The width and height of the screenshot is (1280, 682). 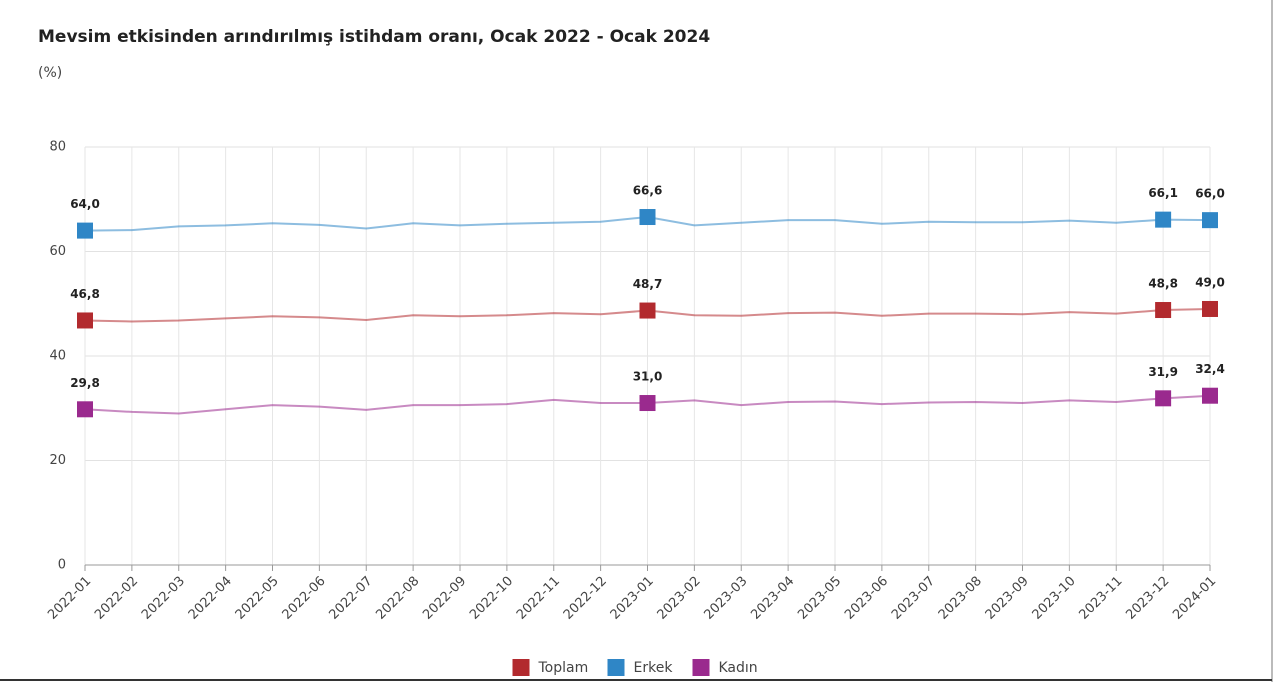 I want to click on x-tick-label: 2023-02, so click(x=679, y=598).